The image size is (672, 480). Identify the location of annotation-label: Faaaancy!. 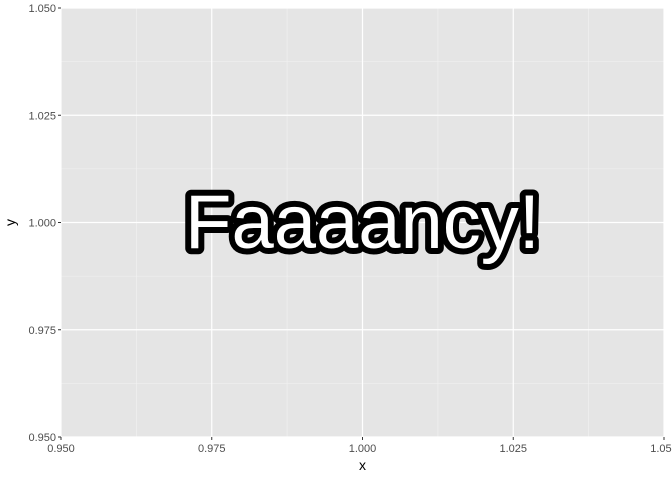
(362, 222).